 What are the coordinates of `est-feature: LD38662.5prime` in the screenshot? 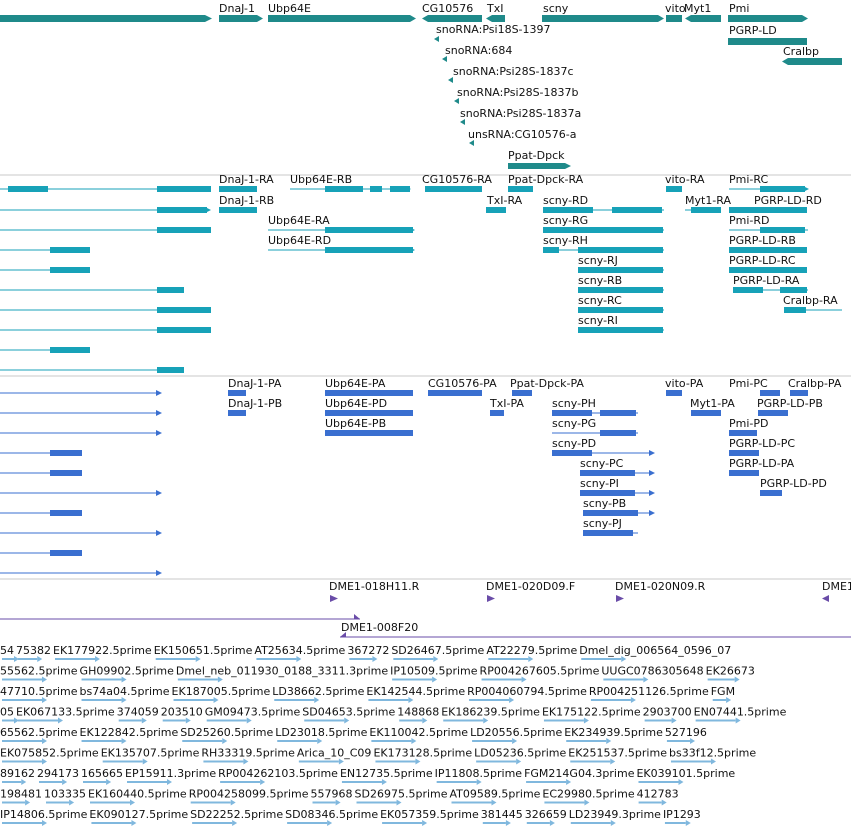 It's located at (318, 694).